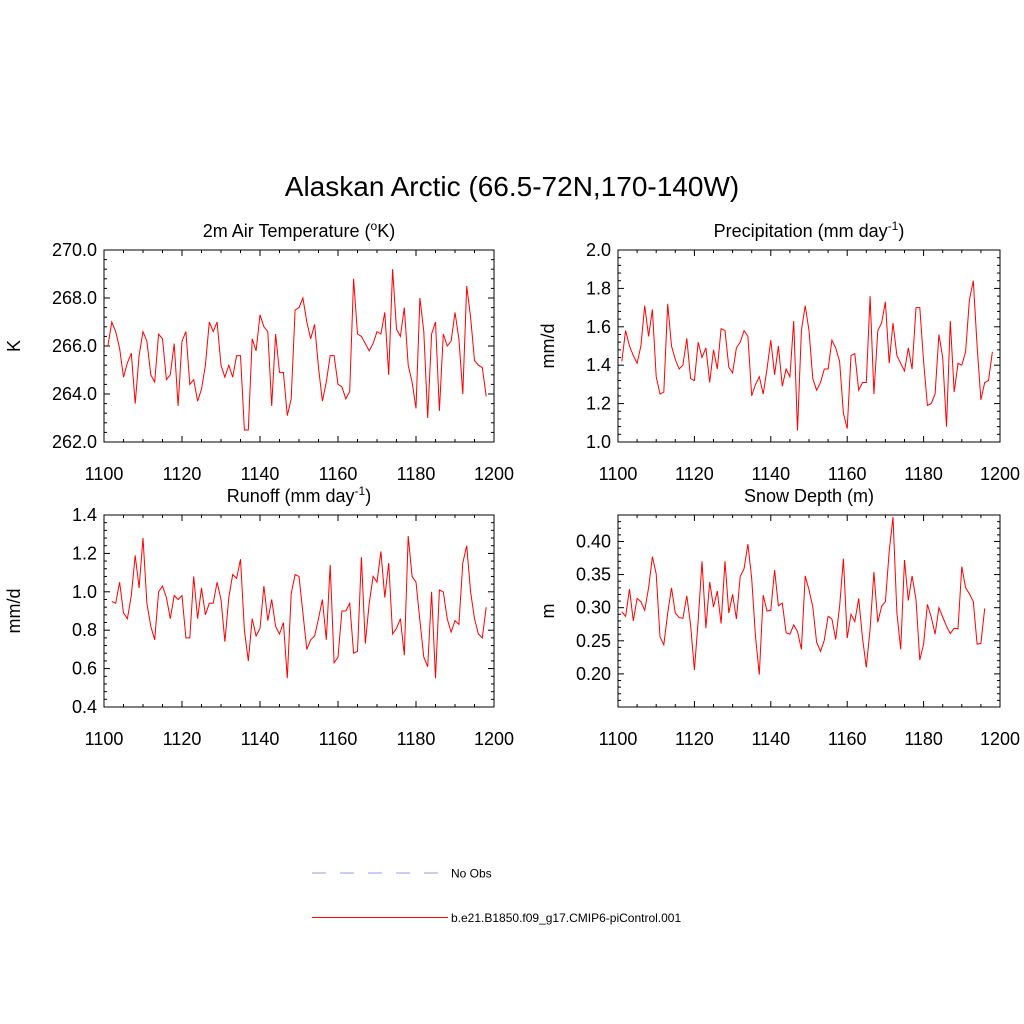 This screenshot has width=1024, height=1024. Describe the element at coordinates (598, 327) in the screenshot. I see `y-tick-label: 1.6` at that location.